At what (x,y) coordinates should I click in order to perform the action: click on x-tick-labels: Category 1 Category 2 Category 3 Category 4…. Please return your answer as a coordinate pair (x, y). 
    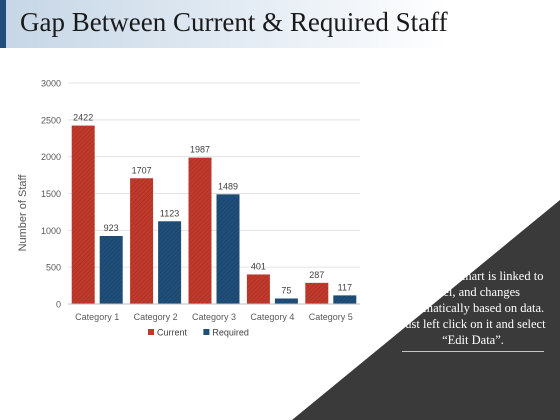
    Looking at the image, I should click on (214, 317).